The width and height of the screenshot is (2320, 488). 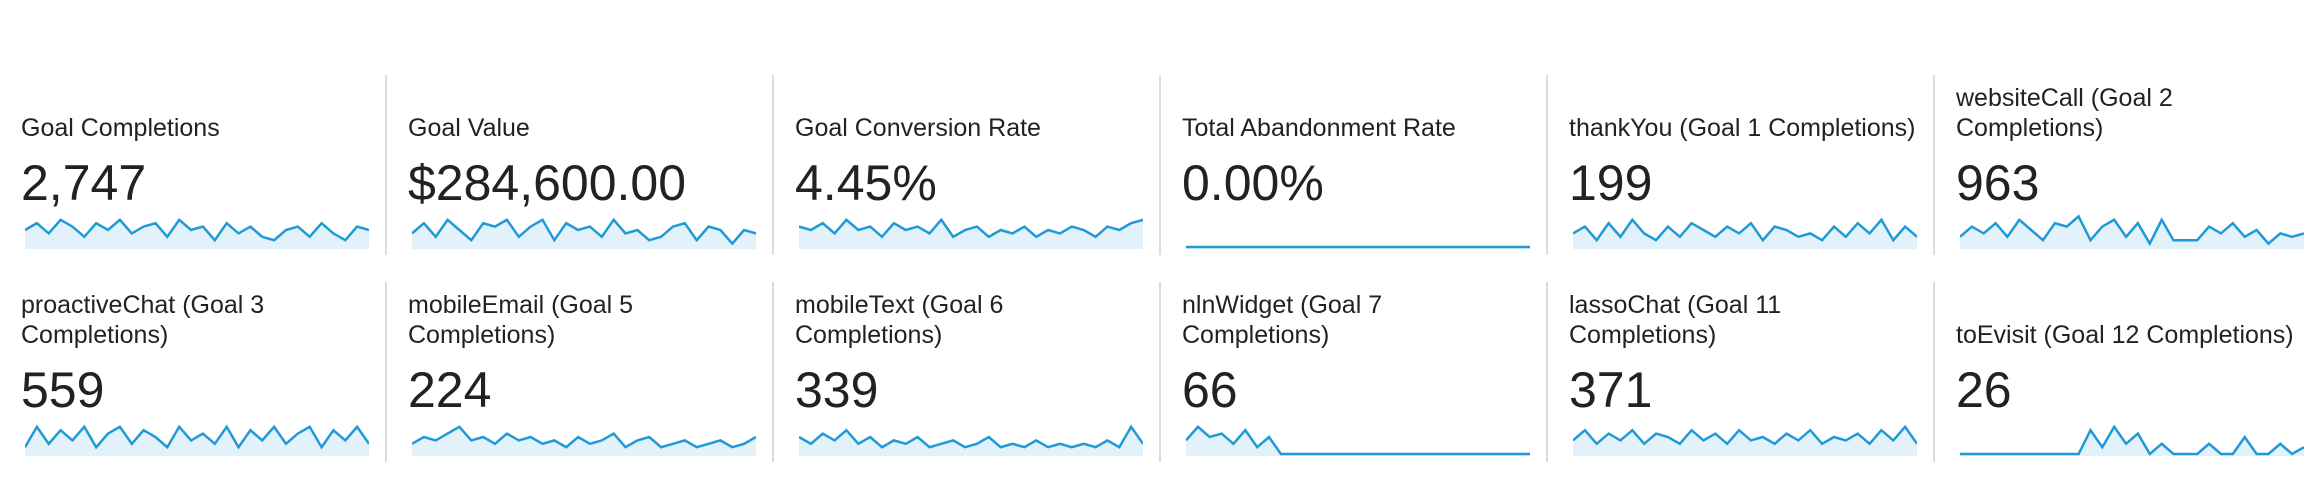 I want to click on metric-card: mobileEmail (Goal 5 Completions) 224, so click(x=580, y=372).